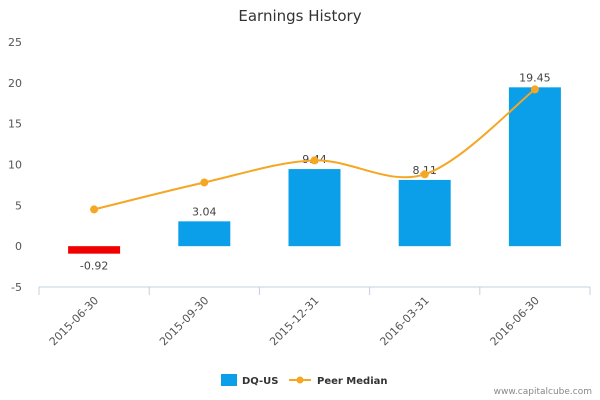 The width and height of the screenshot is (600, 400). Describe the element at coordinates (16, 287) in the screenshot. I see `y-tick-label: -5` at that location.